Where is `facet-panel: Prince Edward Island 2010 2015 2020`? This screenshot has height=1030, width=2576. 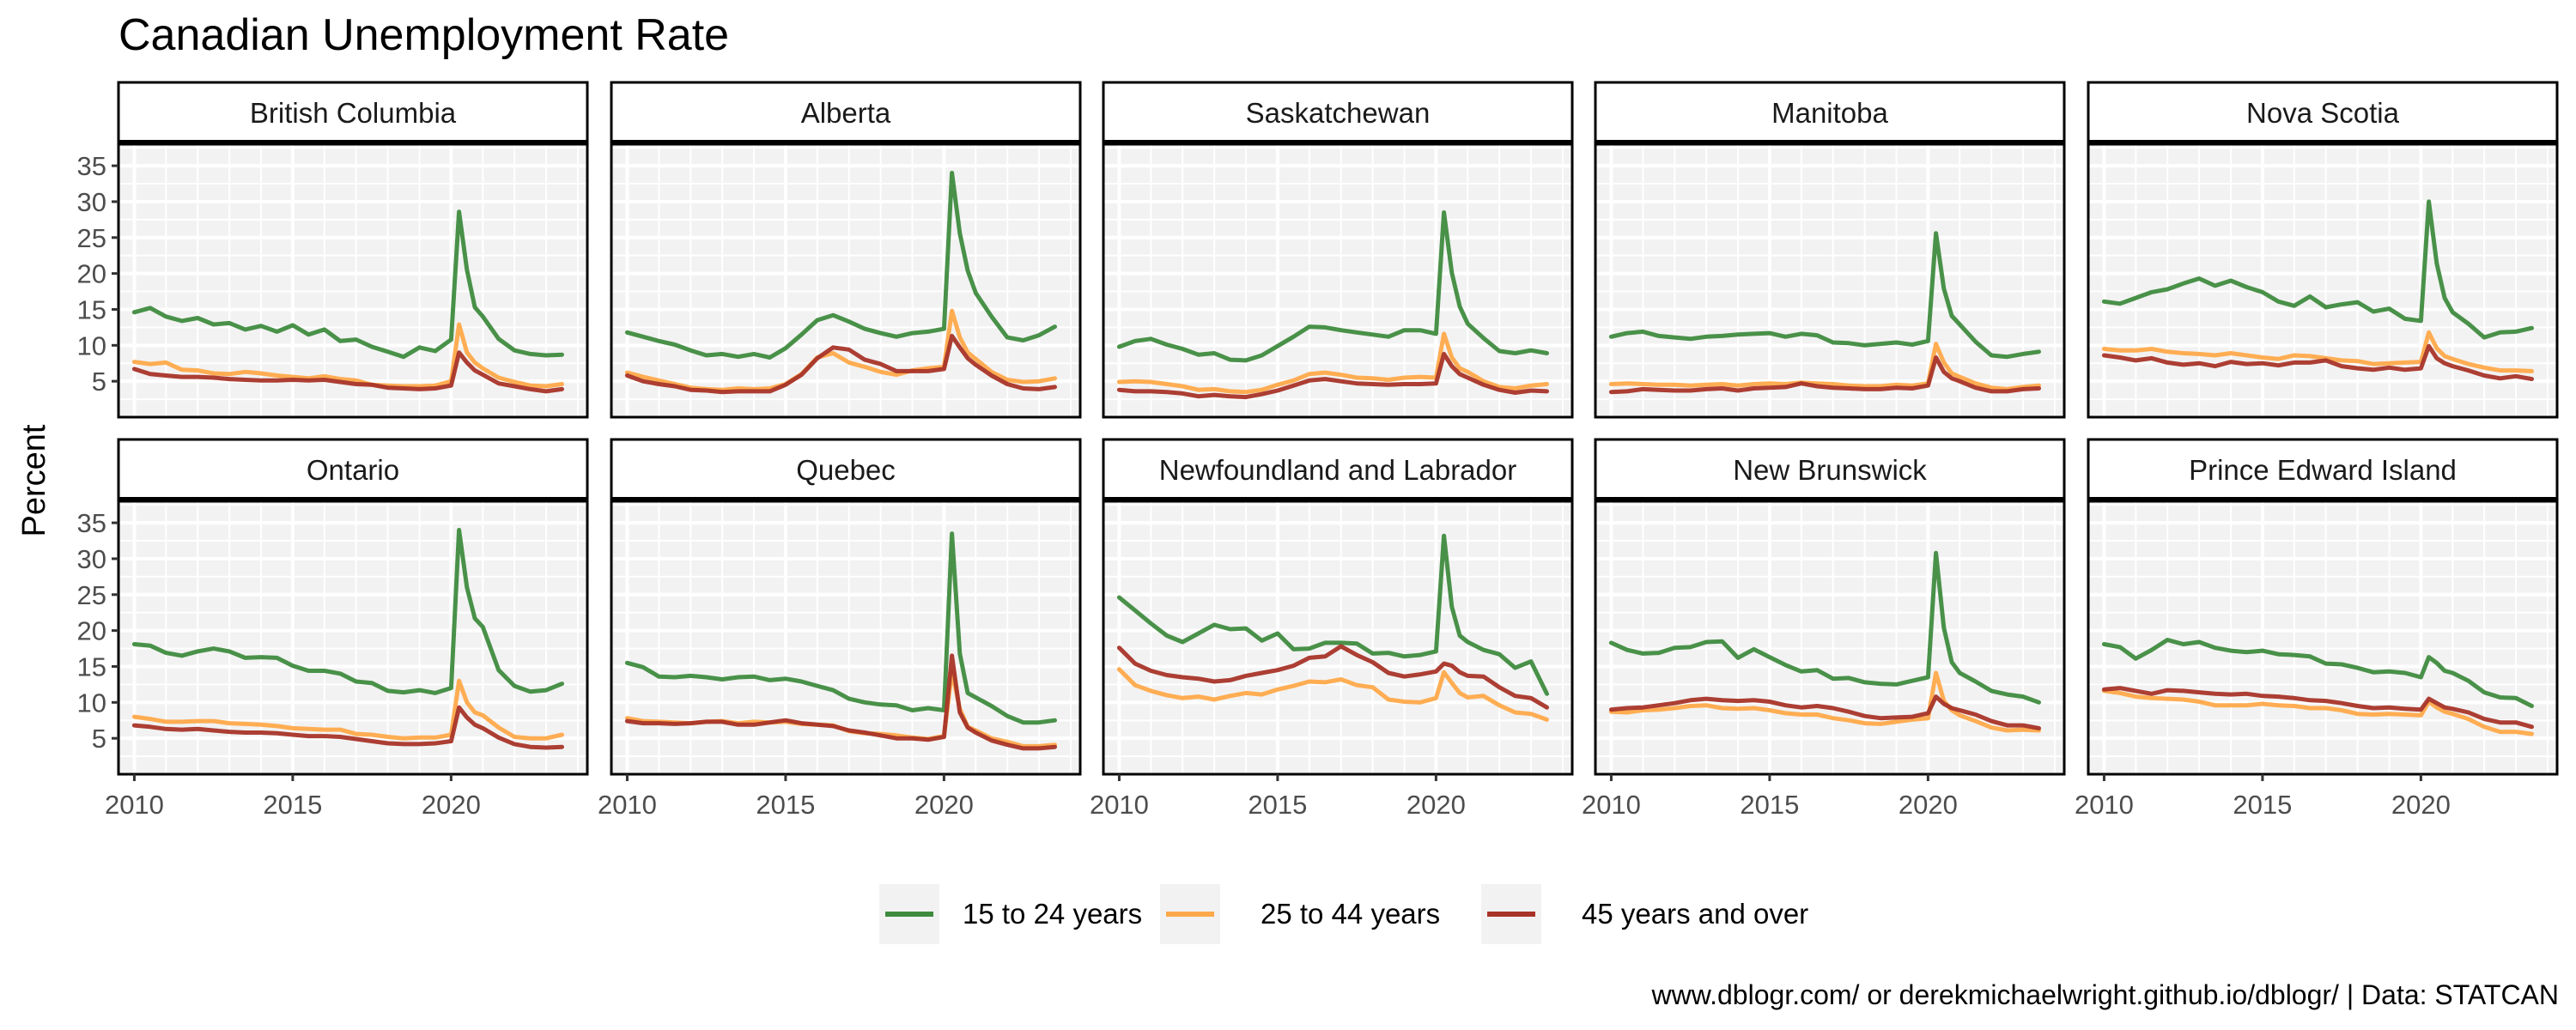
facet-panel: Prince Edward Island 2010 2015 2020 is located at coordinates (2317, 629).